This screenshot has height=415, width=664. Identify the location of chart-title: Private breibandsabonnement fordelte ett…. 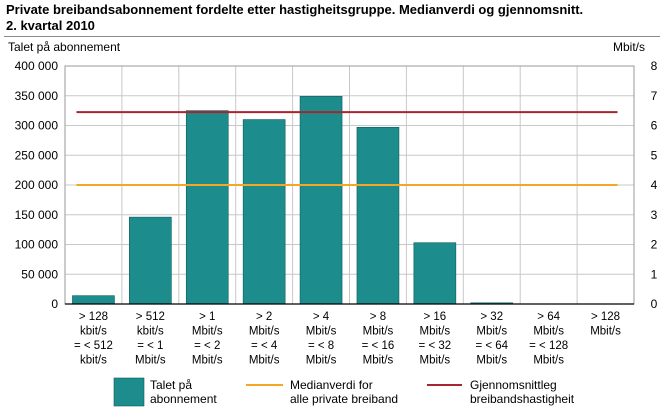
(333, 18).